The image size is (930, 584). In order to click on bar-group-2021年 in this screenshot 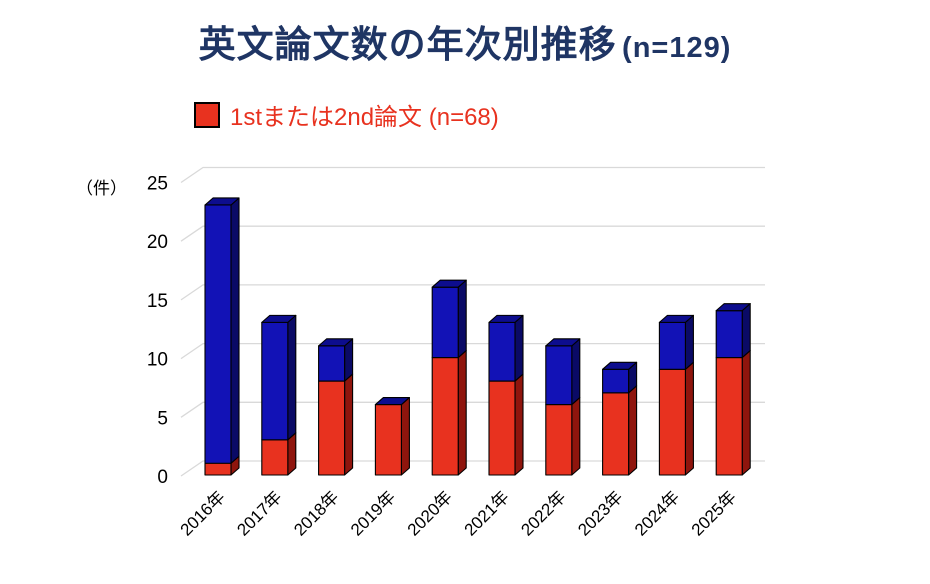, I will do `click(506, 395)`.